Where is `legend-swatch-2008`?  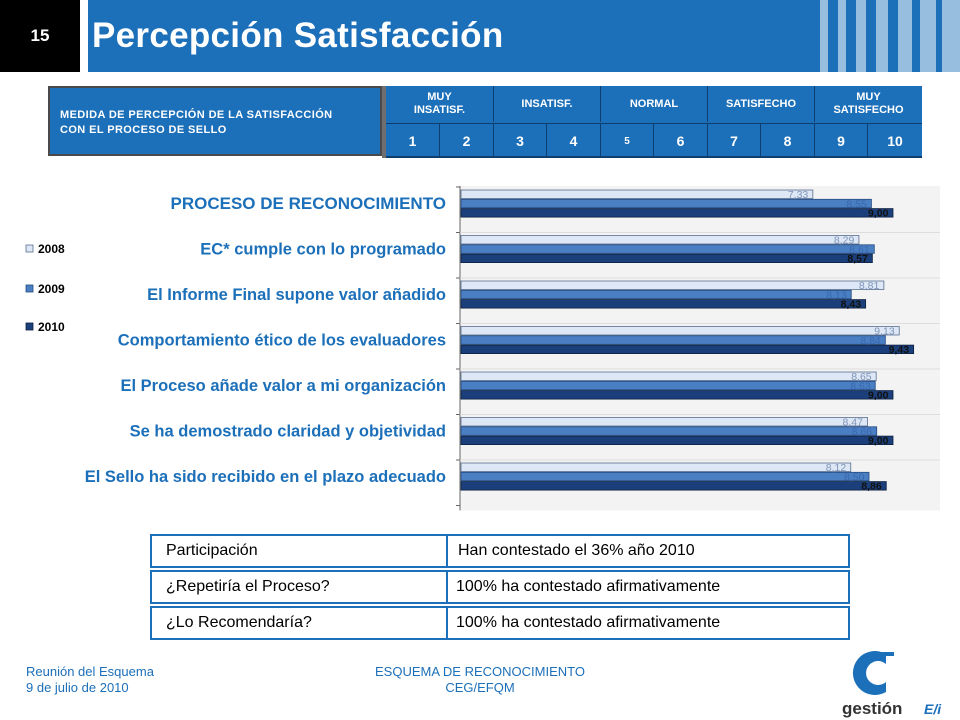
legend-swatch-2008 is located at coordinates (29, 248).